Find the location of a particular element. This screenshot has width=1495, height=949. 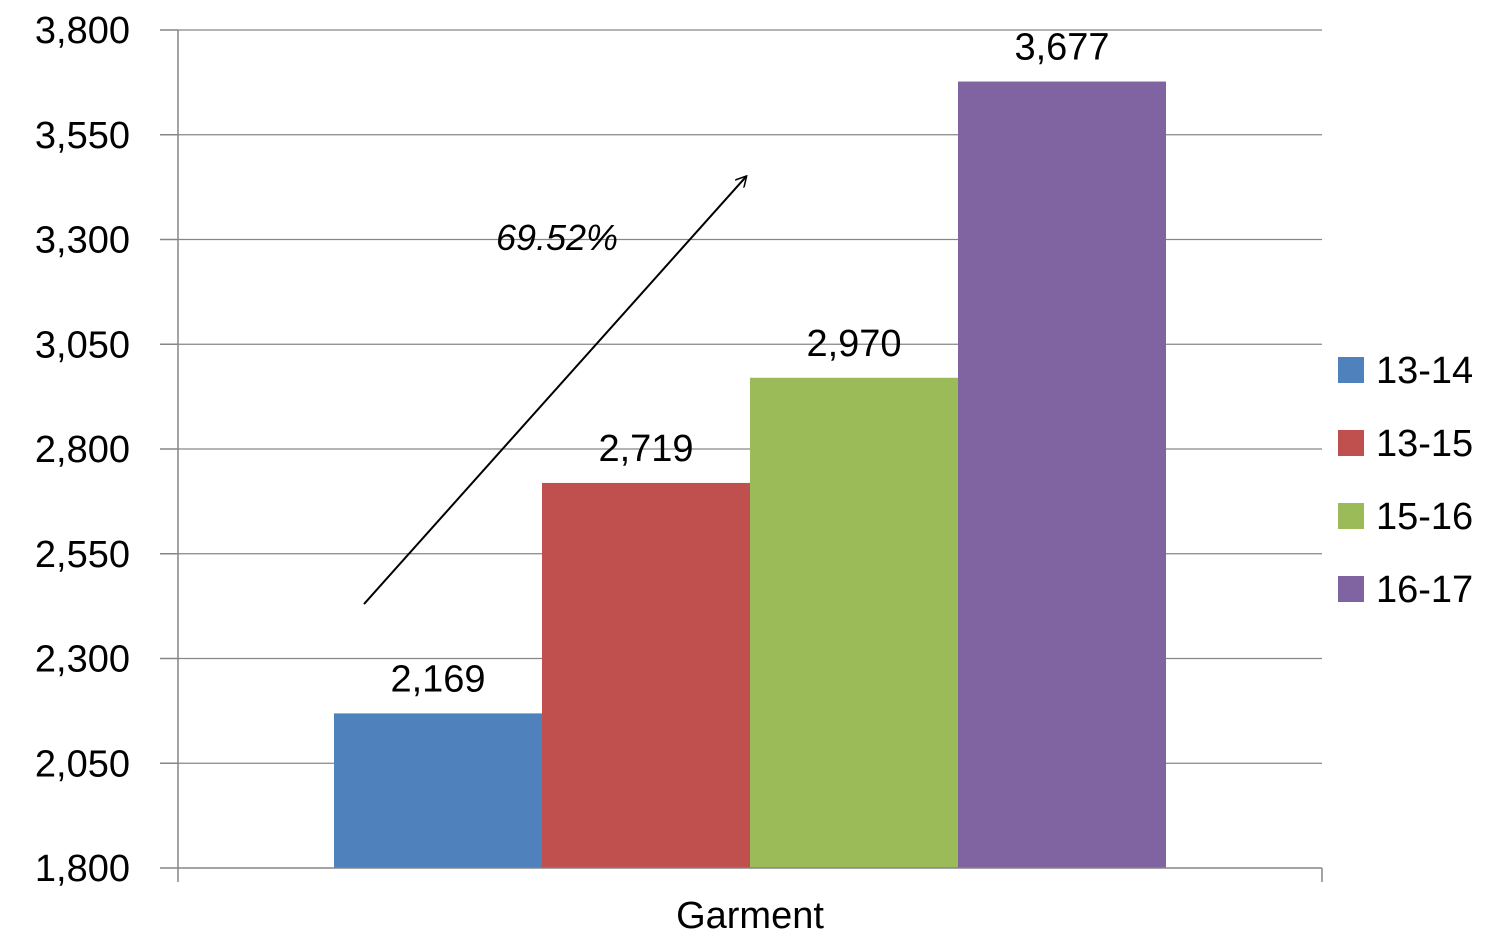

y-tick-label: 2,050 is located at coordinates (82, 764).